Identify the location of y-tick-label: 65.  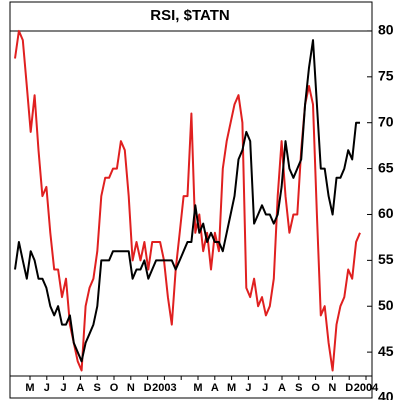
(386, 167).